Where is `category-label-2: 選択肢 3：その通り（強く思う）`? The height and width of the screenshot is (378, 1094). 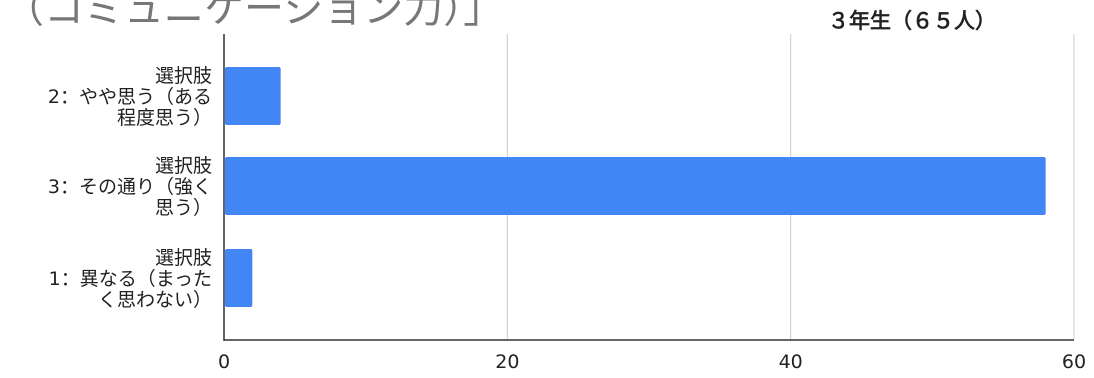 category-label-2: 選択肢 3：その通り（強く思う） is located at coordinates (130, 187).